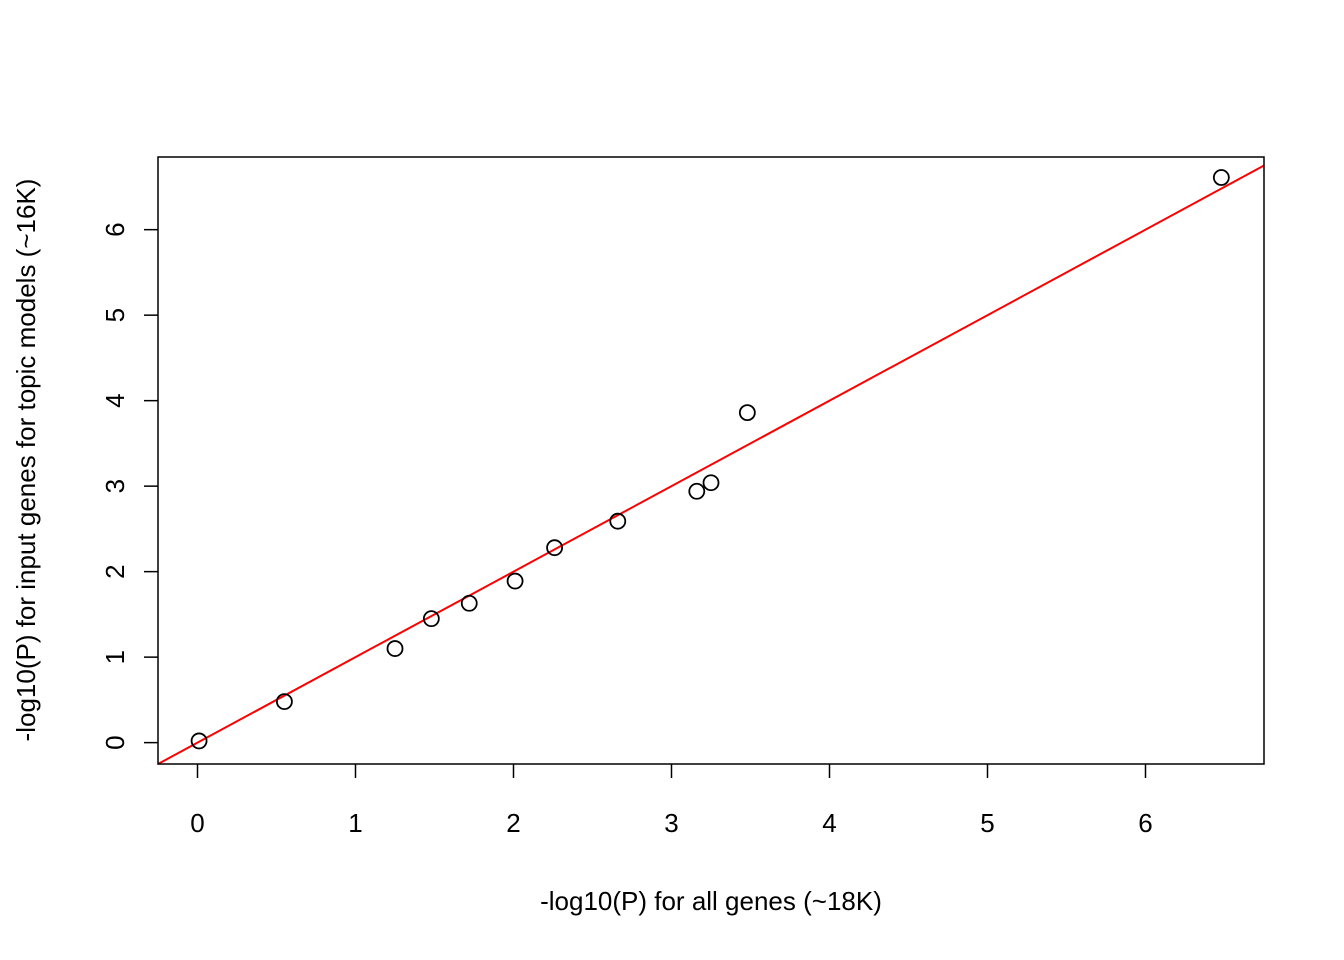 Image resolution: width=1344 pixels, height=960 pixels. What do you see at coordinates (671, 801) in the screenshot?
I see `x-axis: 0 1 2 3 4 5 6` at bounding box center [671, 801].